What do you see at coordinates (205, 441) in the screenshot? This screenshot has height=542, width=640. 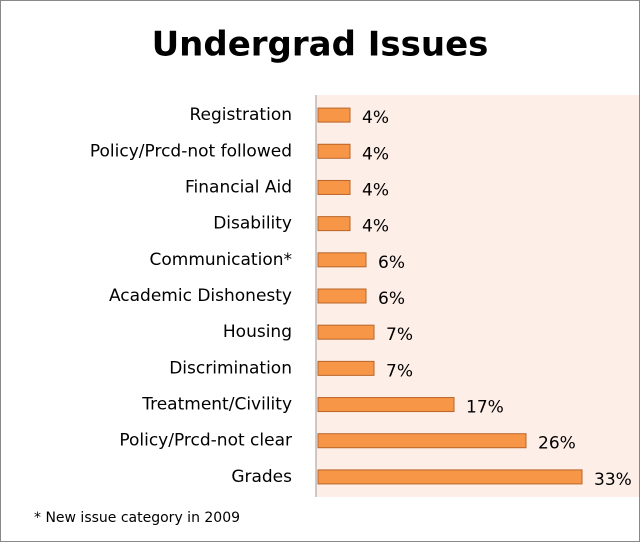 I see `category-label: Policy/Prcd-not clear` at bounding box center [205, 441].